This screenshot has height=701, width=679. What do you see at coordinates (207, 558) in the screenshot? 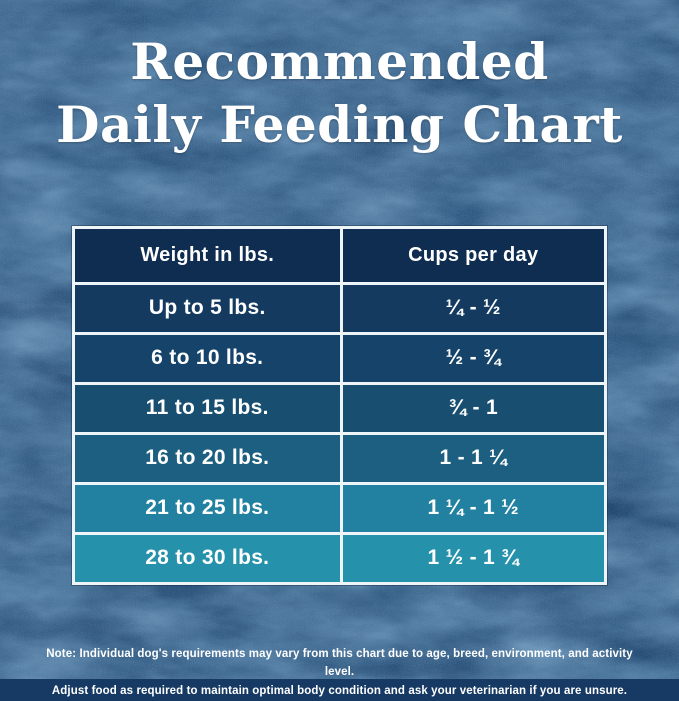
I see `weight-cell: 28 to 30 lbs.` at bounding box center [207, 558].